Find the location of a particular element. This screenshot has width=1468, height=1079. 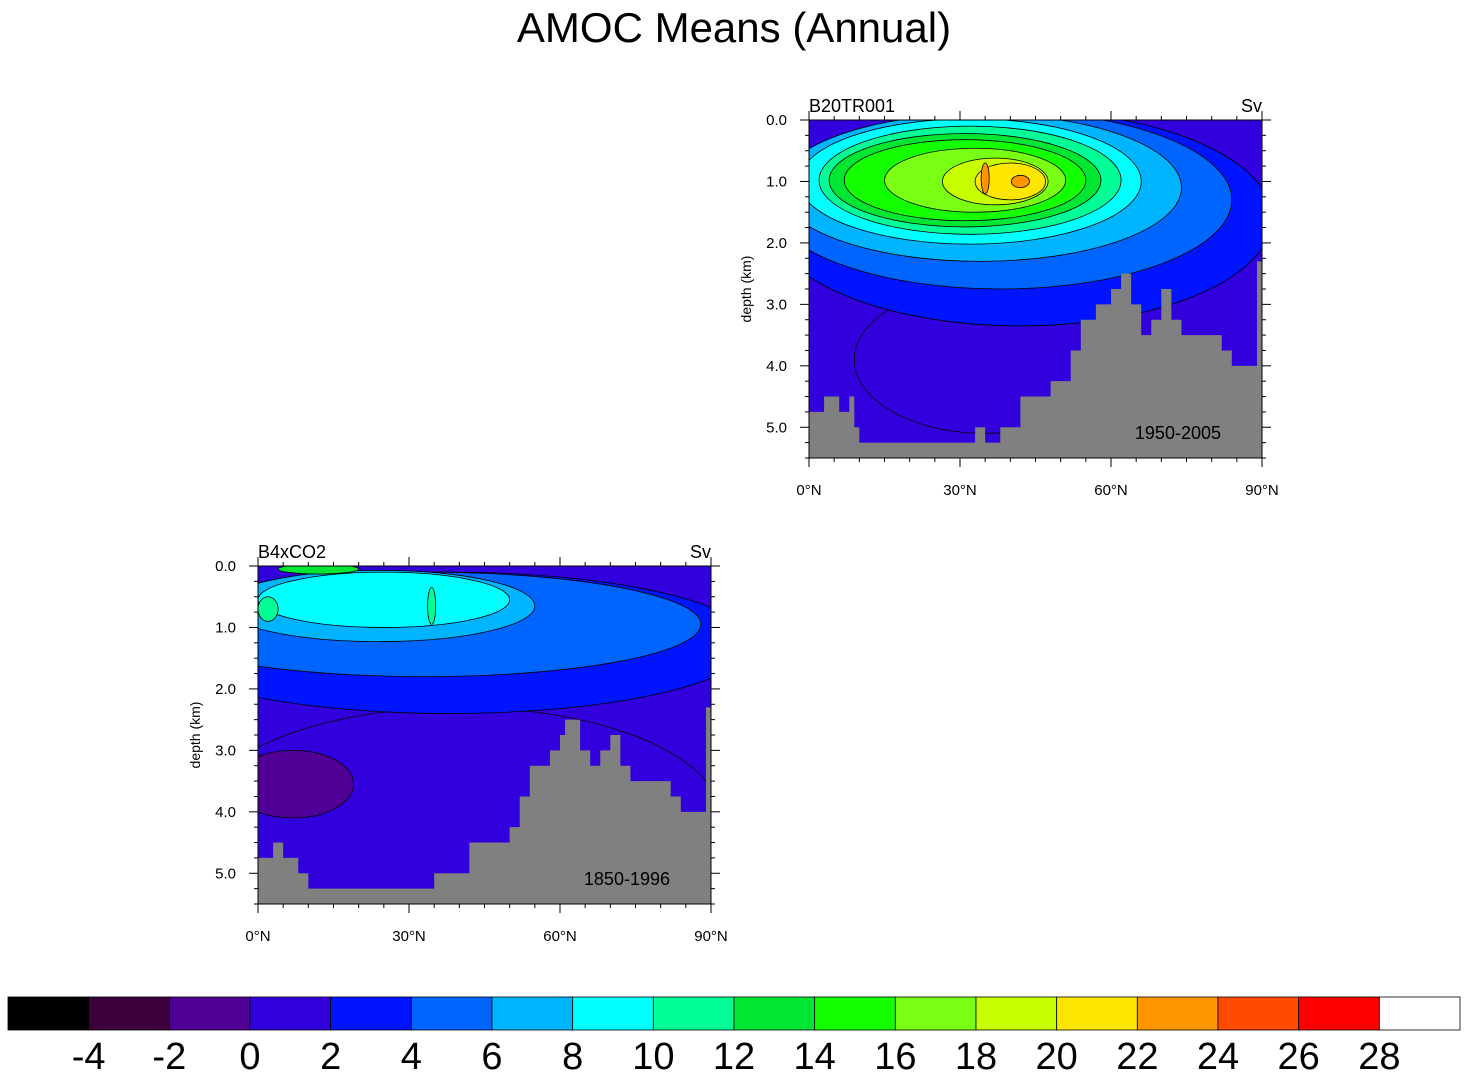

period-label: 1950-2005 is located at coordinates (1178, 433).